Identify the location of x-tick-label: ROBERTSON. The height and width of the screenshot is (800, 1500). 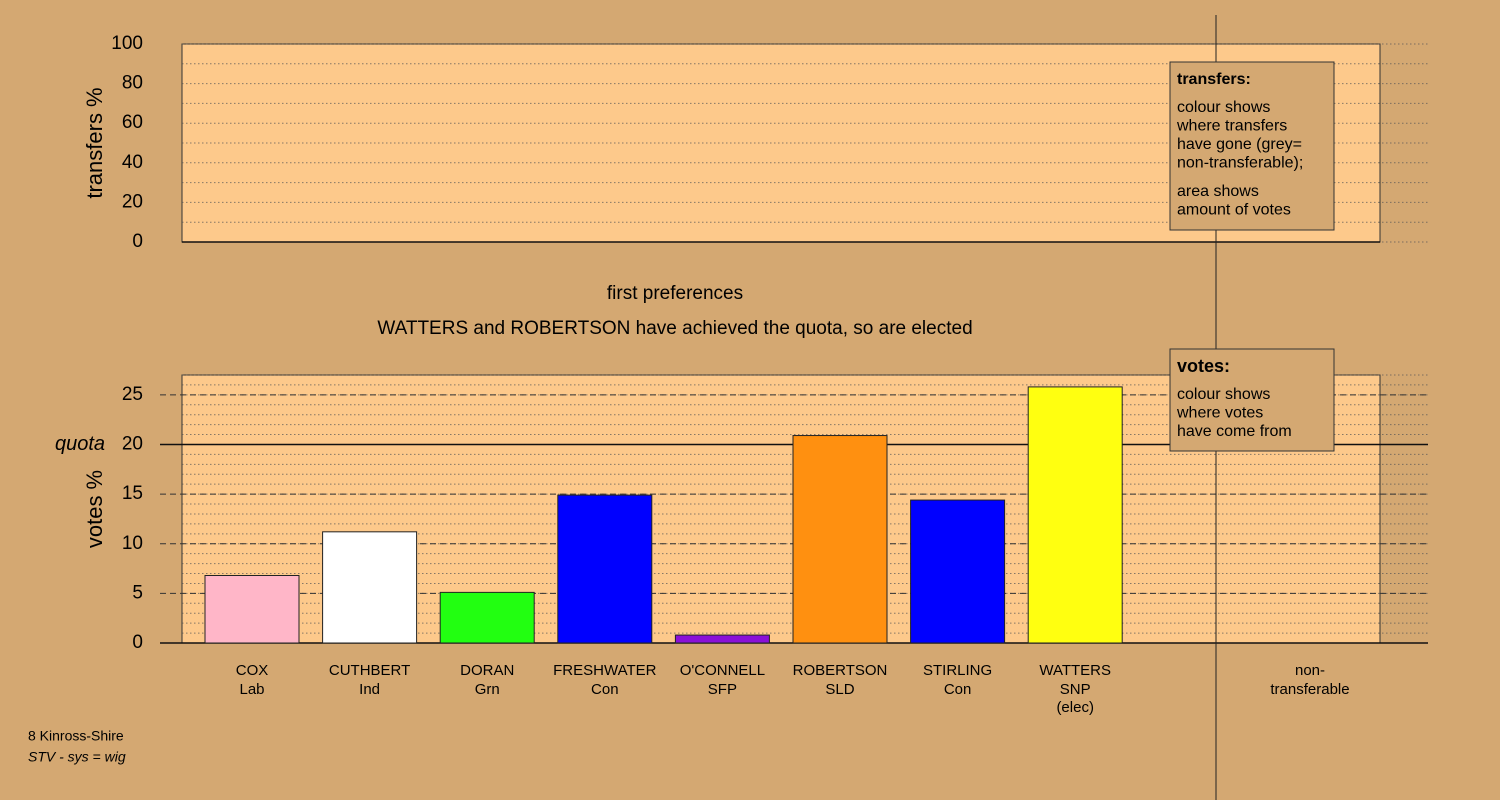
(840, 670).